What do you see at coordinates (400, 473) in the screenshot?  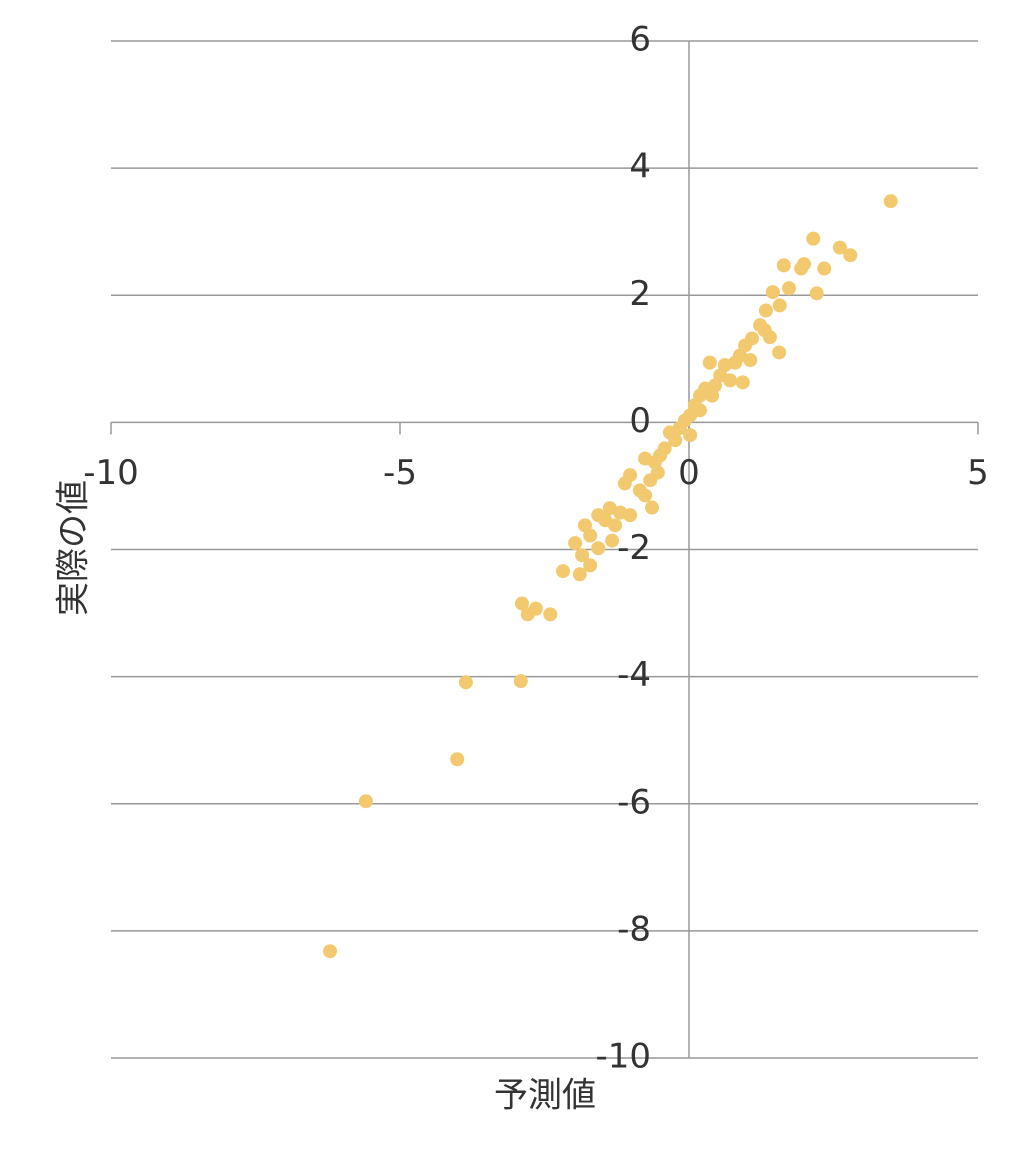 I see `x-tick-label: -5` at bounding box center [400, 473].